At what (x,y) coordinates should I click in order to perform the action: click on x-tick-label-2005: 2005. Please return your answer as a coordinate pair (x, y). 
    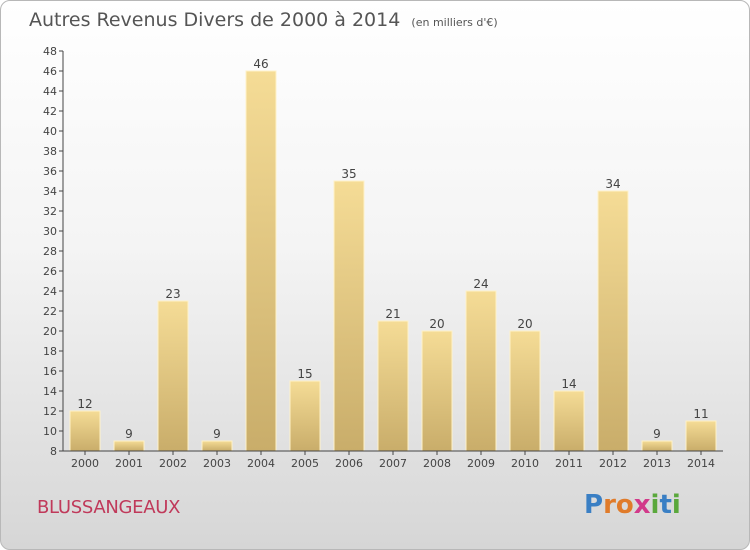
    Looking at the image, I should click on (305, 463).